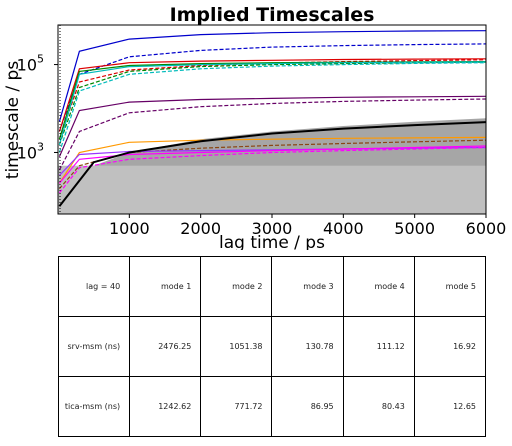 This screenshot has height=446, width=512. Describe the element at coordinates (378, 406) in the screenshot. I see `table-cell: 80.43` at that location.